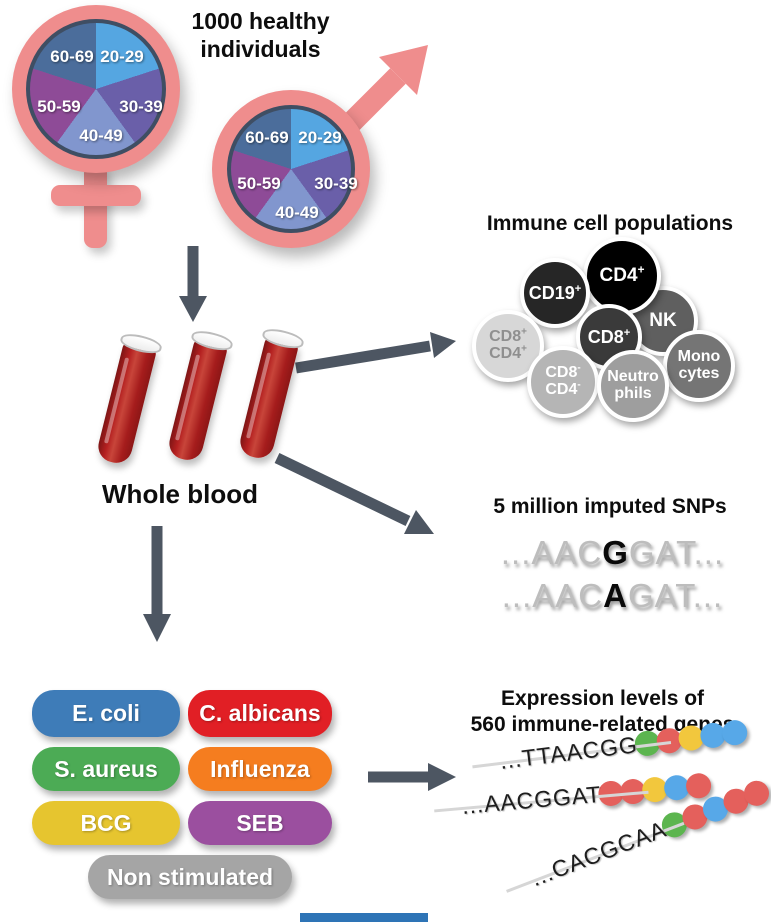  What do you see at coordinates (267, 137) in the screenshot?
I see `male-pie-label-60-69: 60-69` at bounding box center [267, 137].